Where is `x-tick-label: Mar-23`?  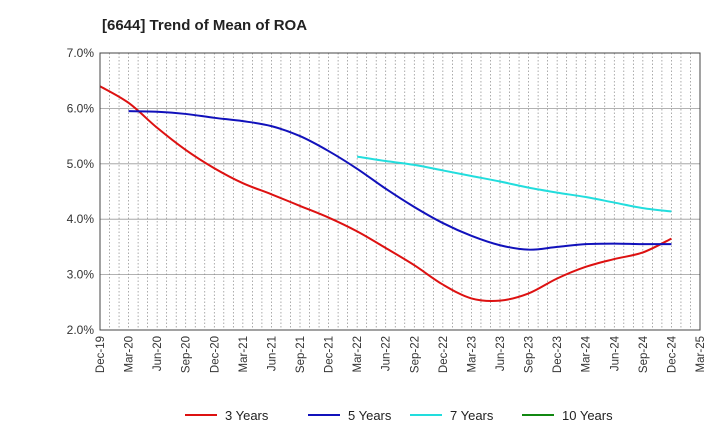
x-tick-label: Mar-23 is located at coordinates (472, 354).